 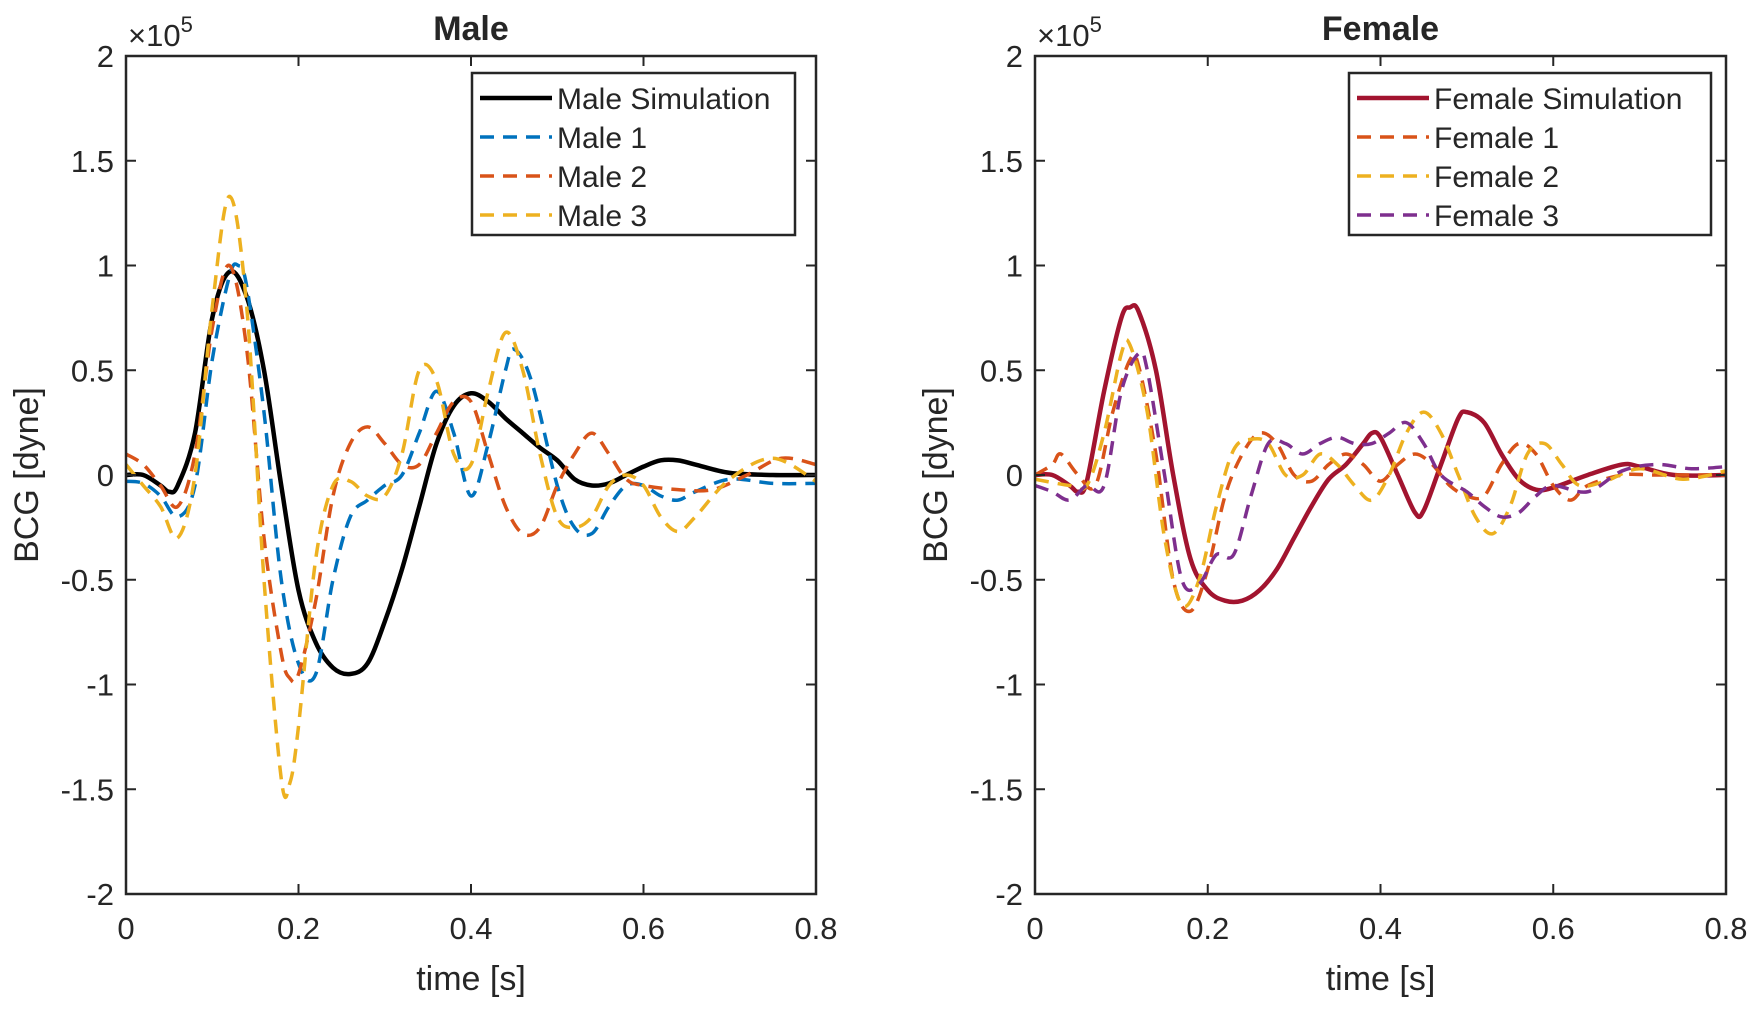 What do you see at coordinates (471, 29) in the screenshot?
I see `chart-title: Male` at bounding box center [471, 29].